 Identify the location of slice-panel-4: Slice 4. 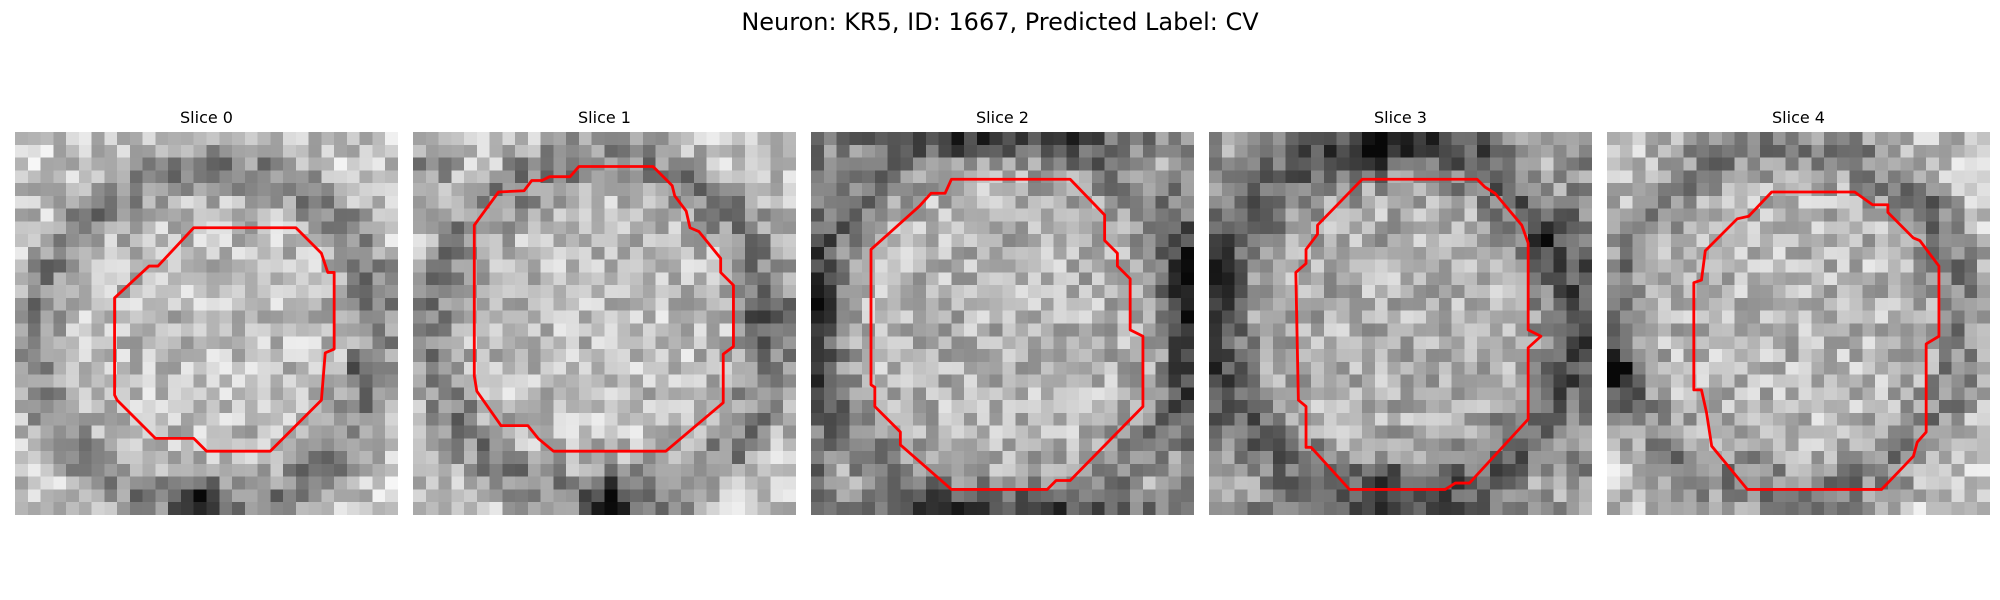
(1798, 311).